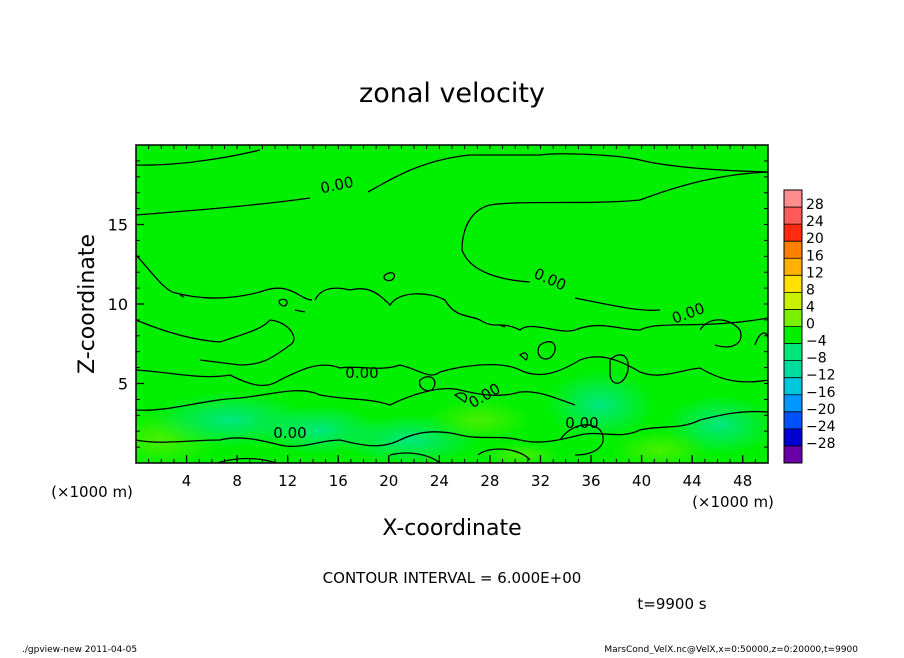 The image size is (904, 658). I want to click on field-shading, so click(452, 416).